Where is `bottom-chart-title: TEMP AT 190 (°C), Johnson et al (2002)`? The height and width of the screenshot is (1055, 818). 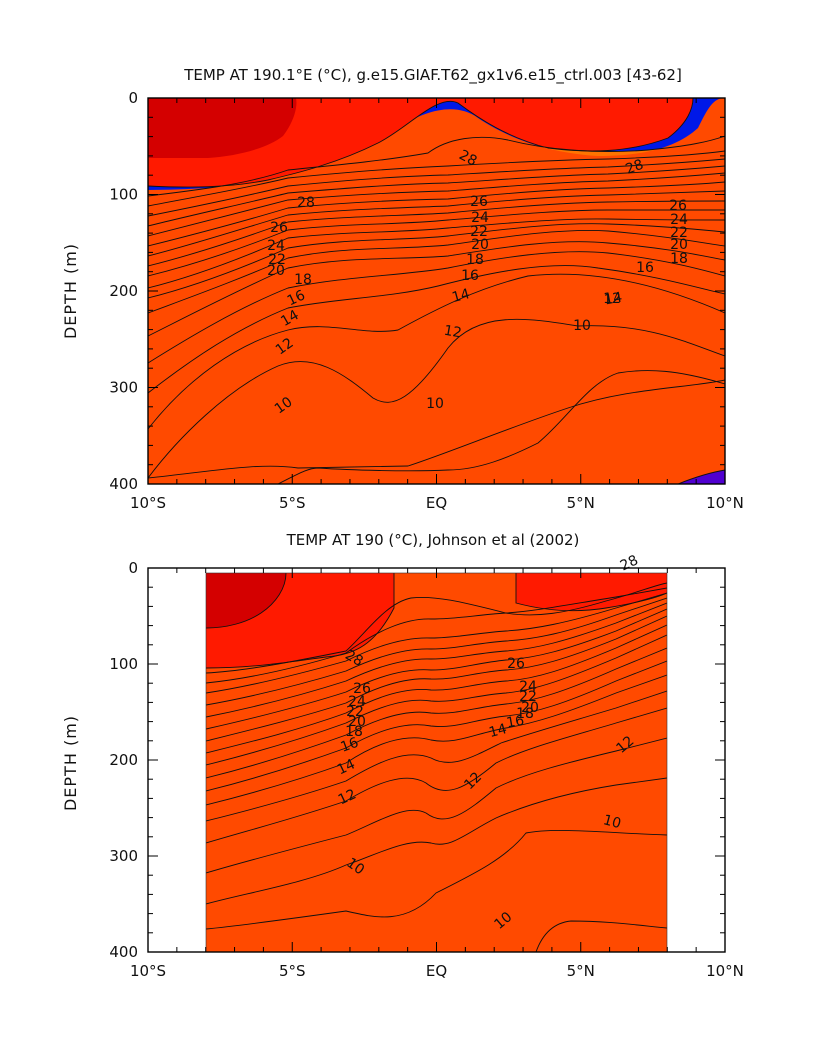
bottom-chart-title: TEMP AT 190 (°C), Johnson et al (2002) is located at coordinates (433, 540).